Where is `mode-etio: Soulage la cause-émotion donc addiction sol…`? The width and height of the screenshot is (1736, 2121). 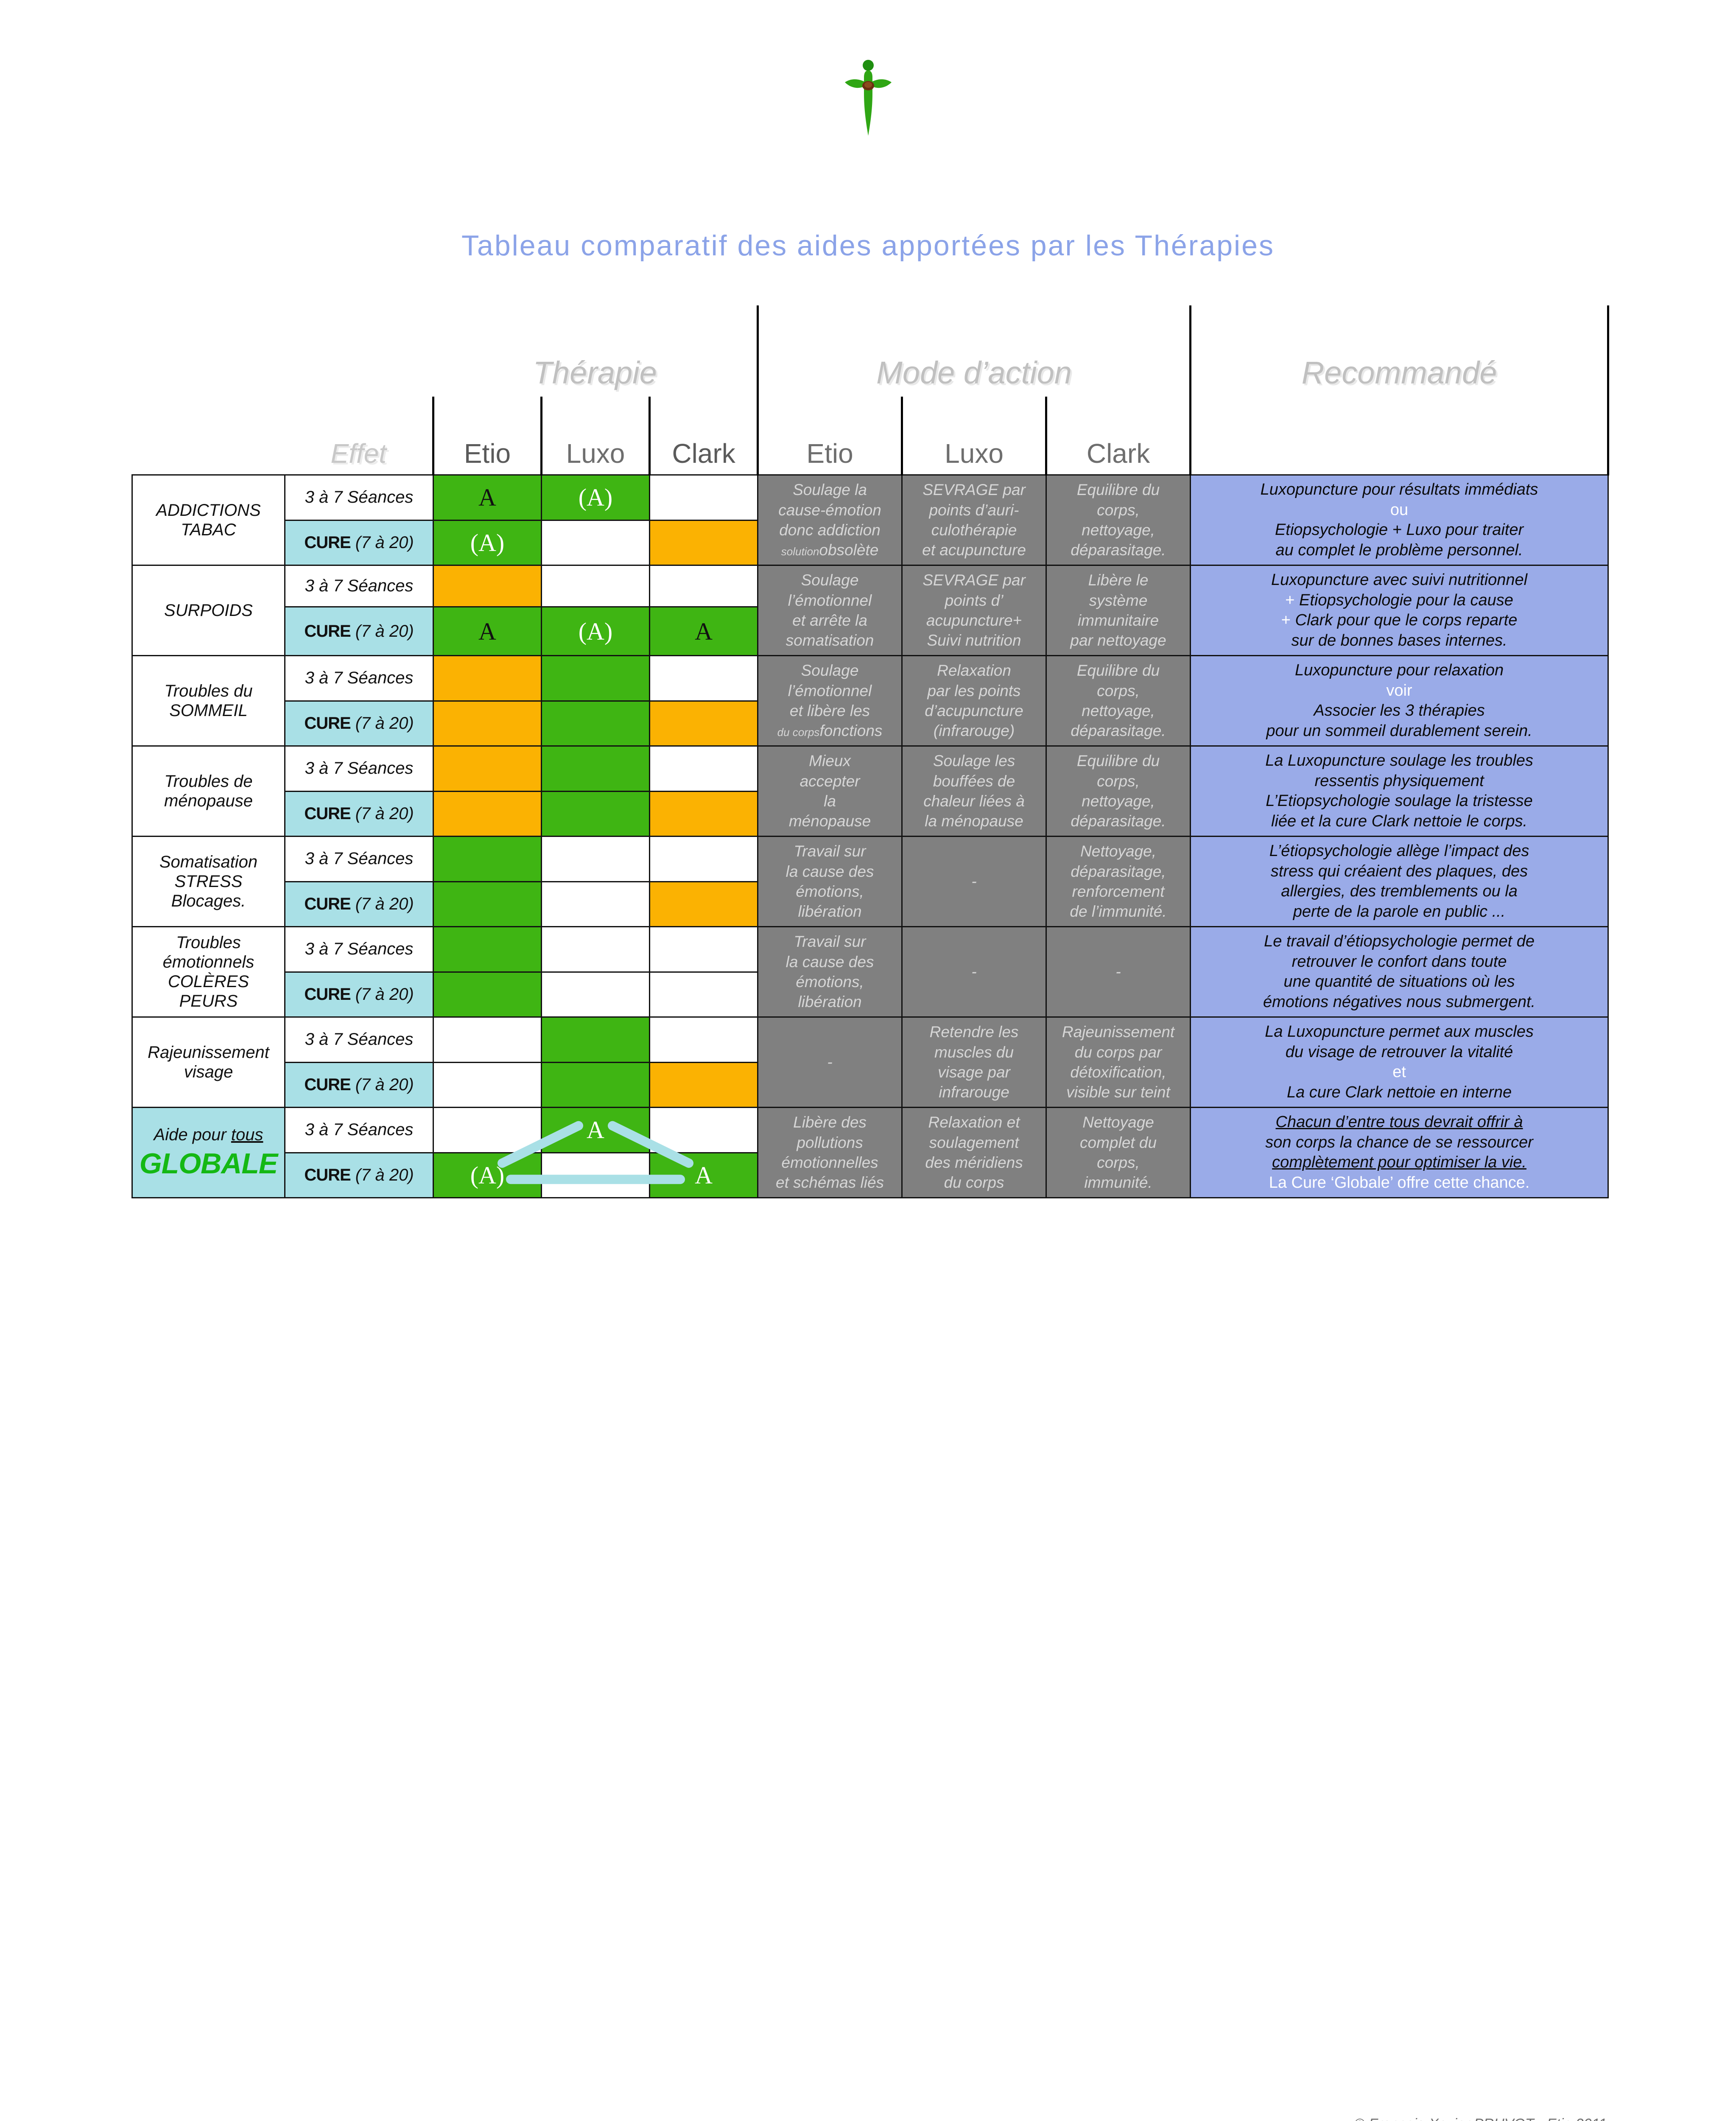 mode-etio: Soulage la cause-émotion donc addiction sol… is located at coordinates (830, 520).